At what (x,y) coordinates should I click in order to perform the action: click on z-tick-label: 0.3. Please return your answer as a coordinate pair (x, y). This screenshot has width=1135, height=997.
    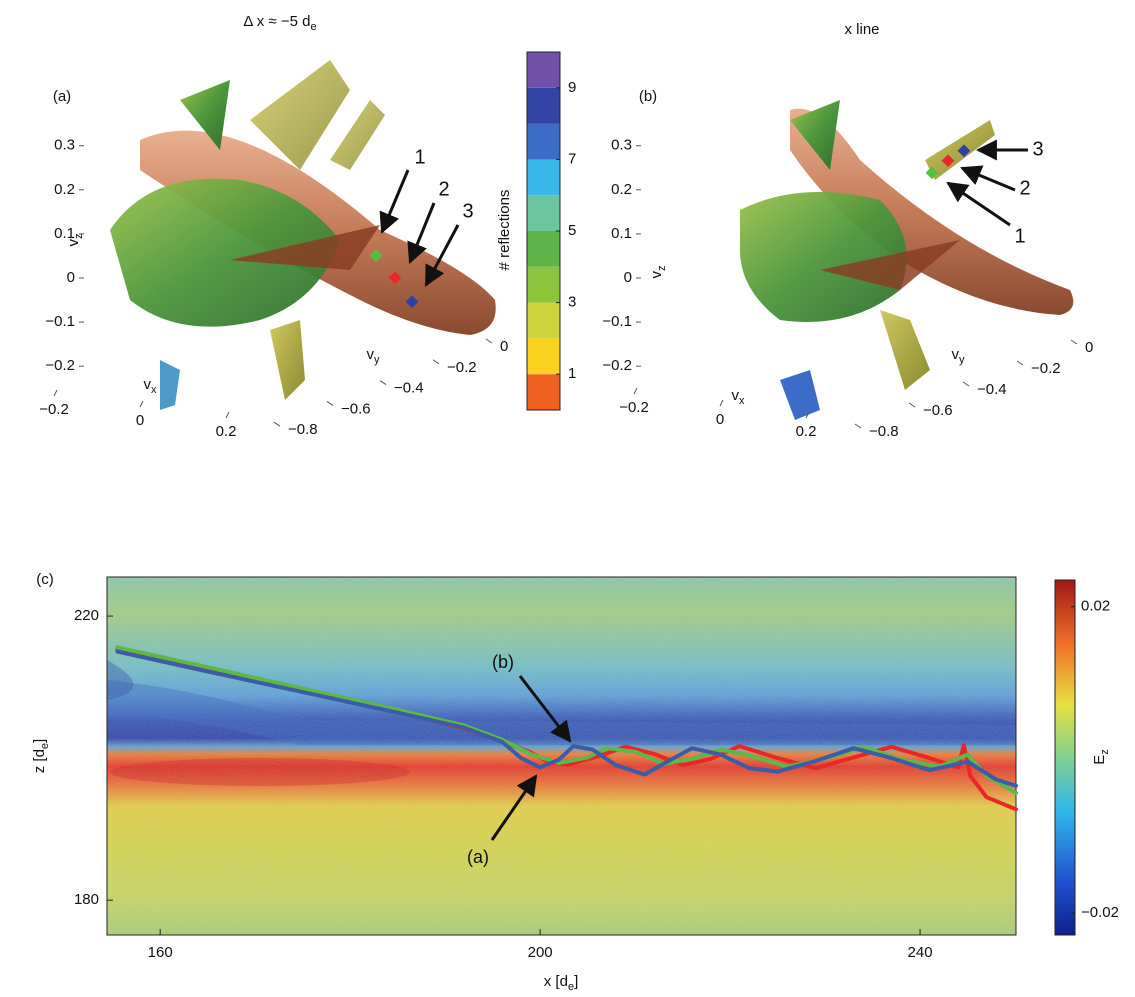
    Looking at the image, I should click on (621, 145).